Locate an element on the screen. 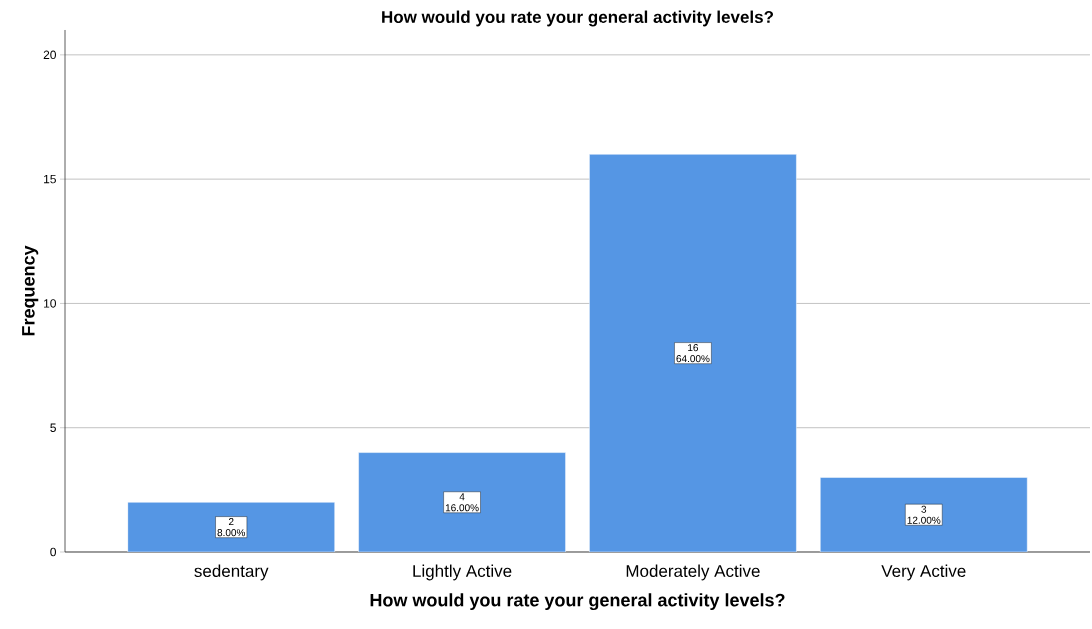 The image size is (1092, 629). x-tick-label: Lightly Active is located at coordinates (462, 572).